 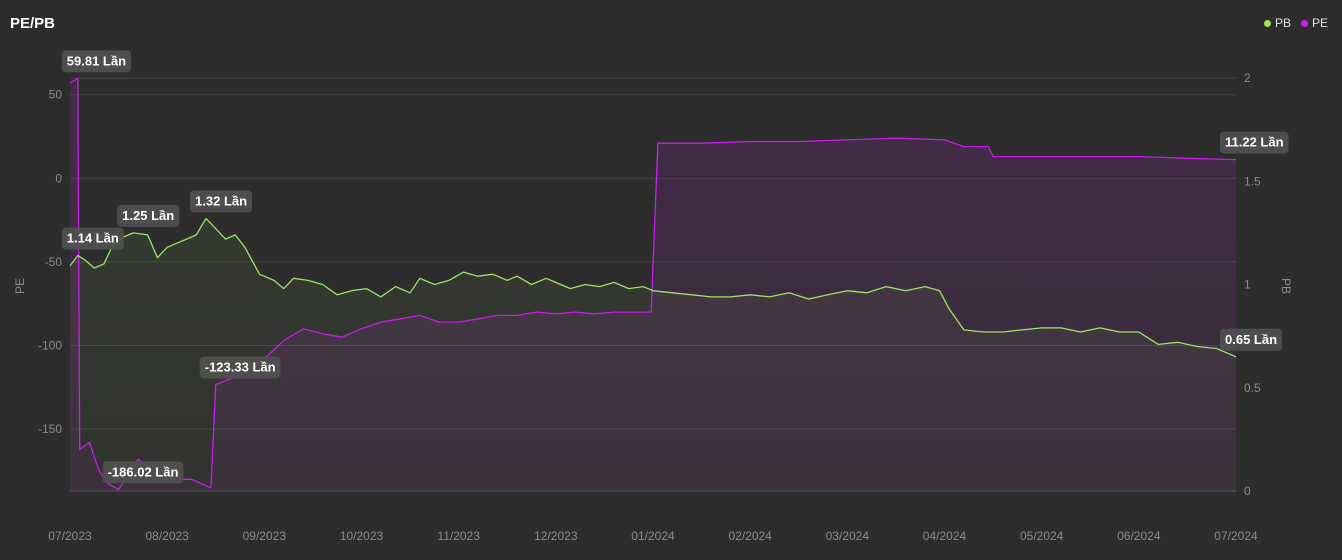 What do you see at coordinates (1267, 23) in the screenshot?
I see `legend-dot-pb-icon` at bounding box center [1267, 23].